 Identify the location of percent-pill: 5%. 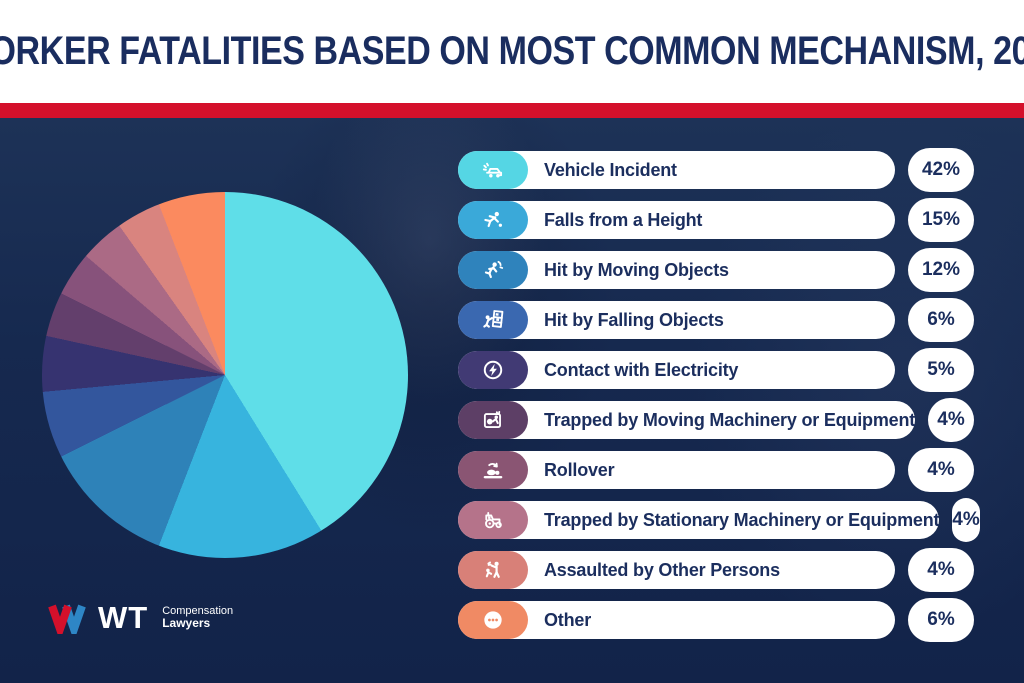
(941, 370).